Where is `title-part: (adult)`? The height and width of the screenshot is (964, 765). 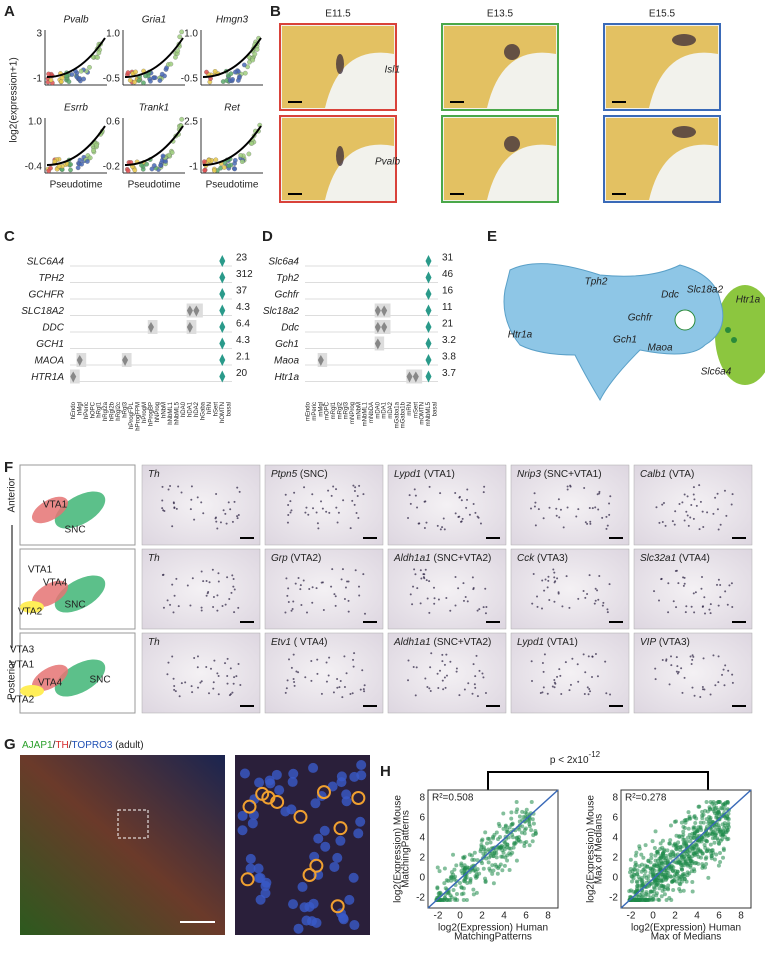 title-part: (adult) is located at coordinates (127, 745).